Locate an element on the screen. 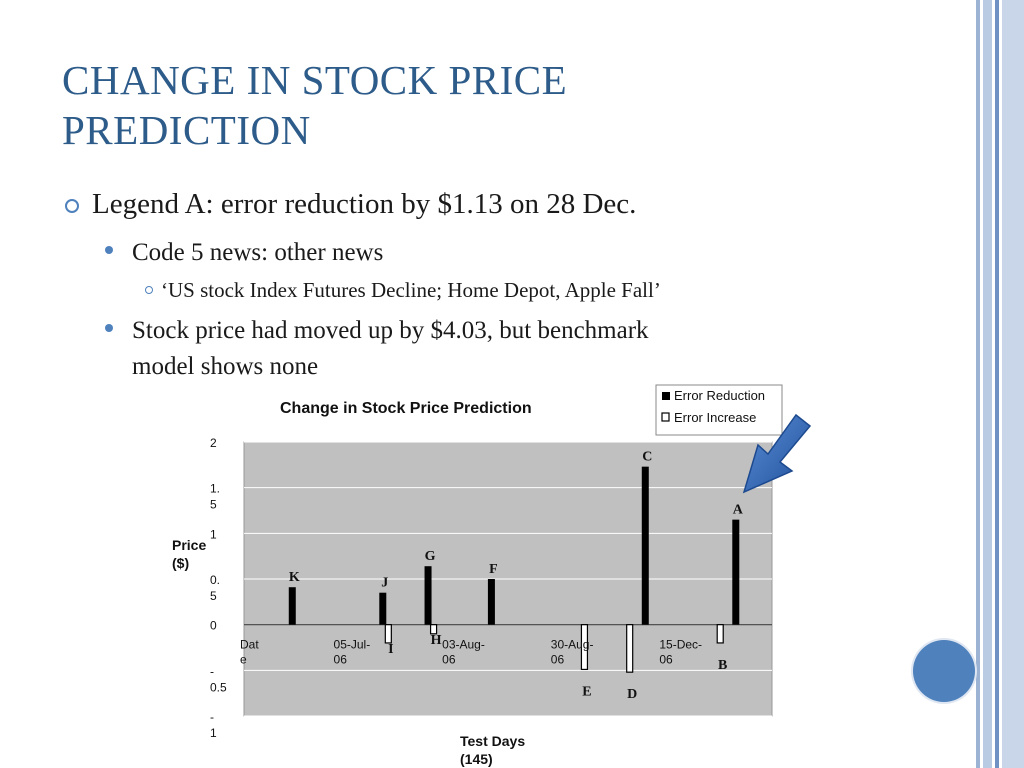 This screenshot has width=1024, height=768. bar-labels: K J G F C A I H E D B is located at coordinates (516, 576).